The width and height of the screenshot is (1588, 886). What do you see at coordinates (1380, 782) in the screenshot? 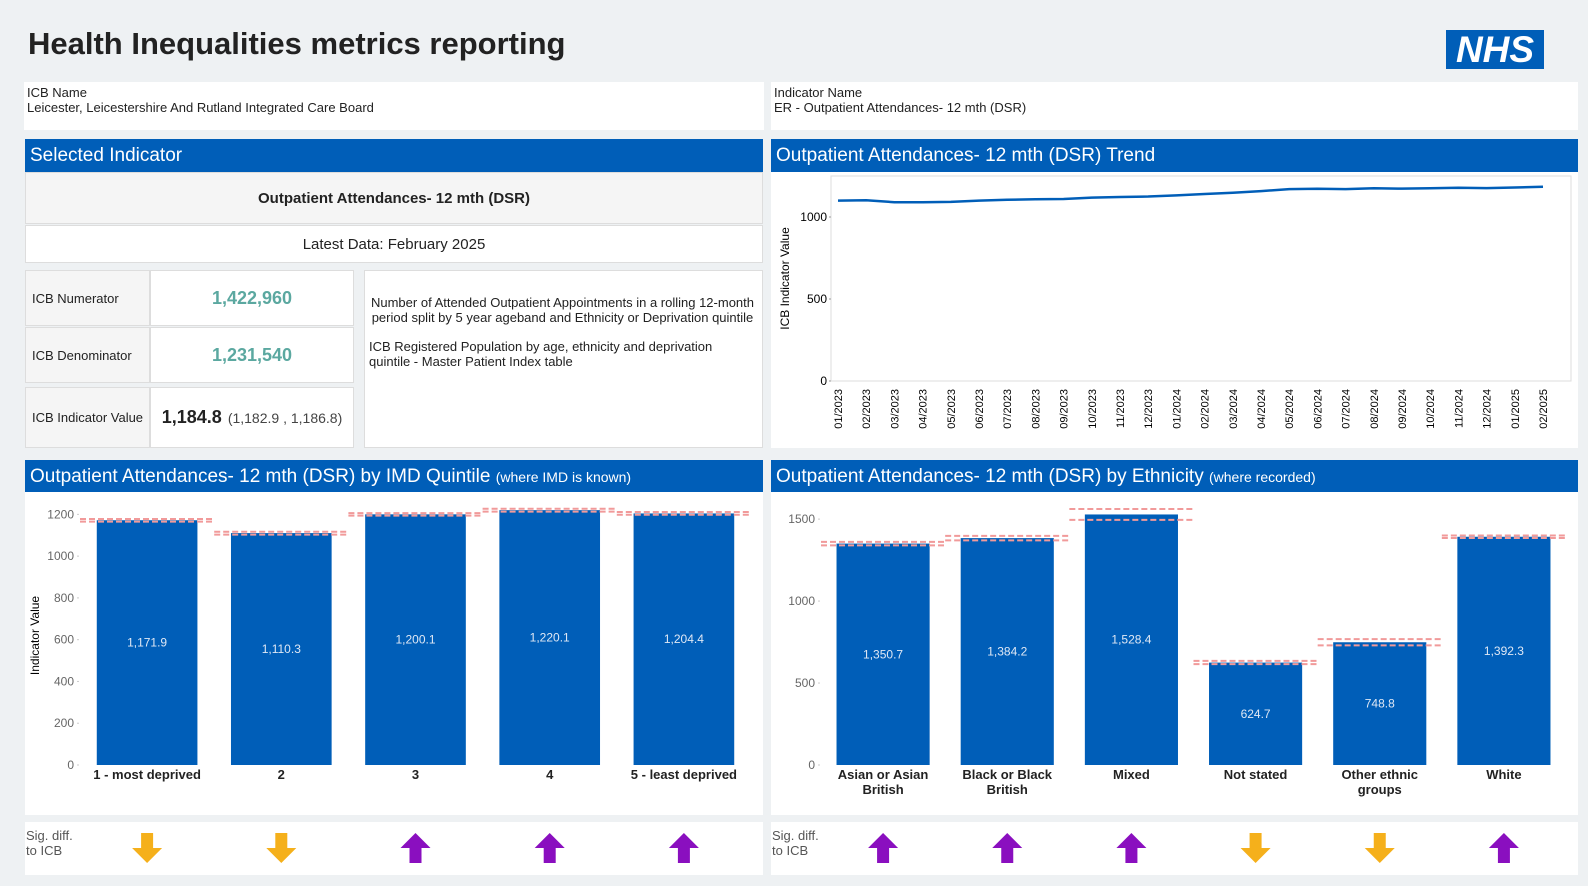
I see `x-tick-label: Other ethnic groups` at bounding box center [1380, 782].